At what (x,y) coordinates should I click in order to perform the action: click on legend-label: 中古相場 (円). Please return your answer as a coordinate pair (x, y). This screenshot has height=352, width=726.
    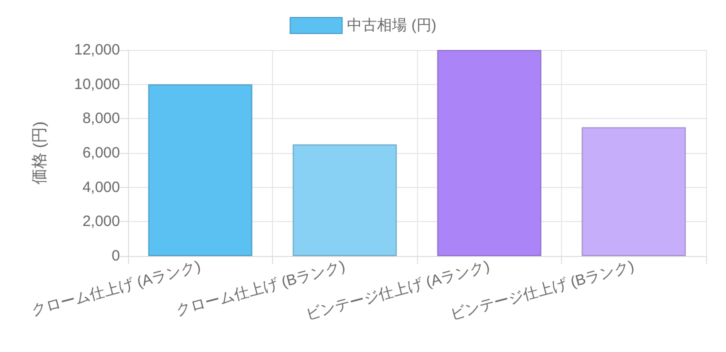
    Looking at the image, I should click on (391, 25).